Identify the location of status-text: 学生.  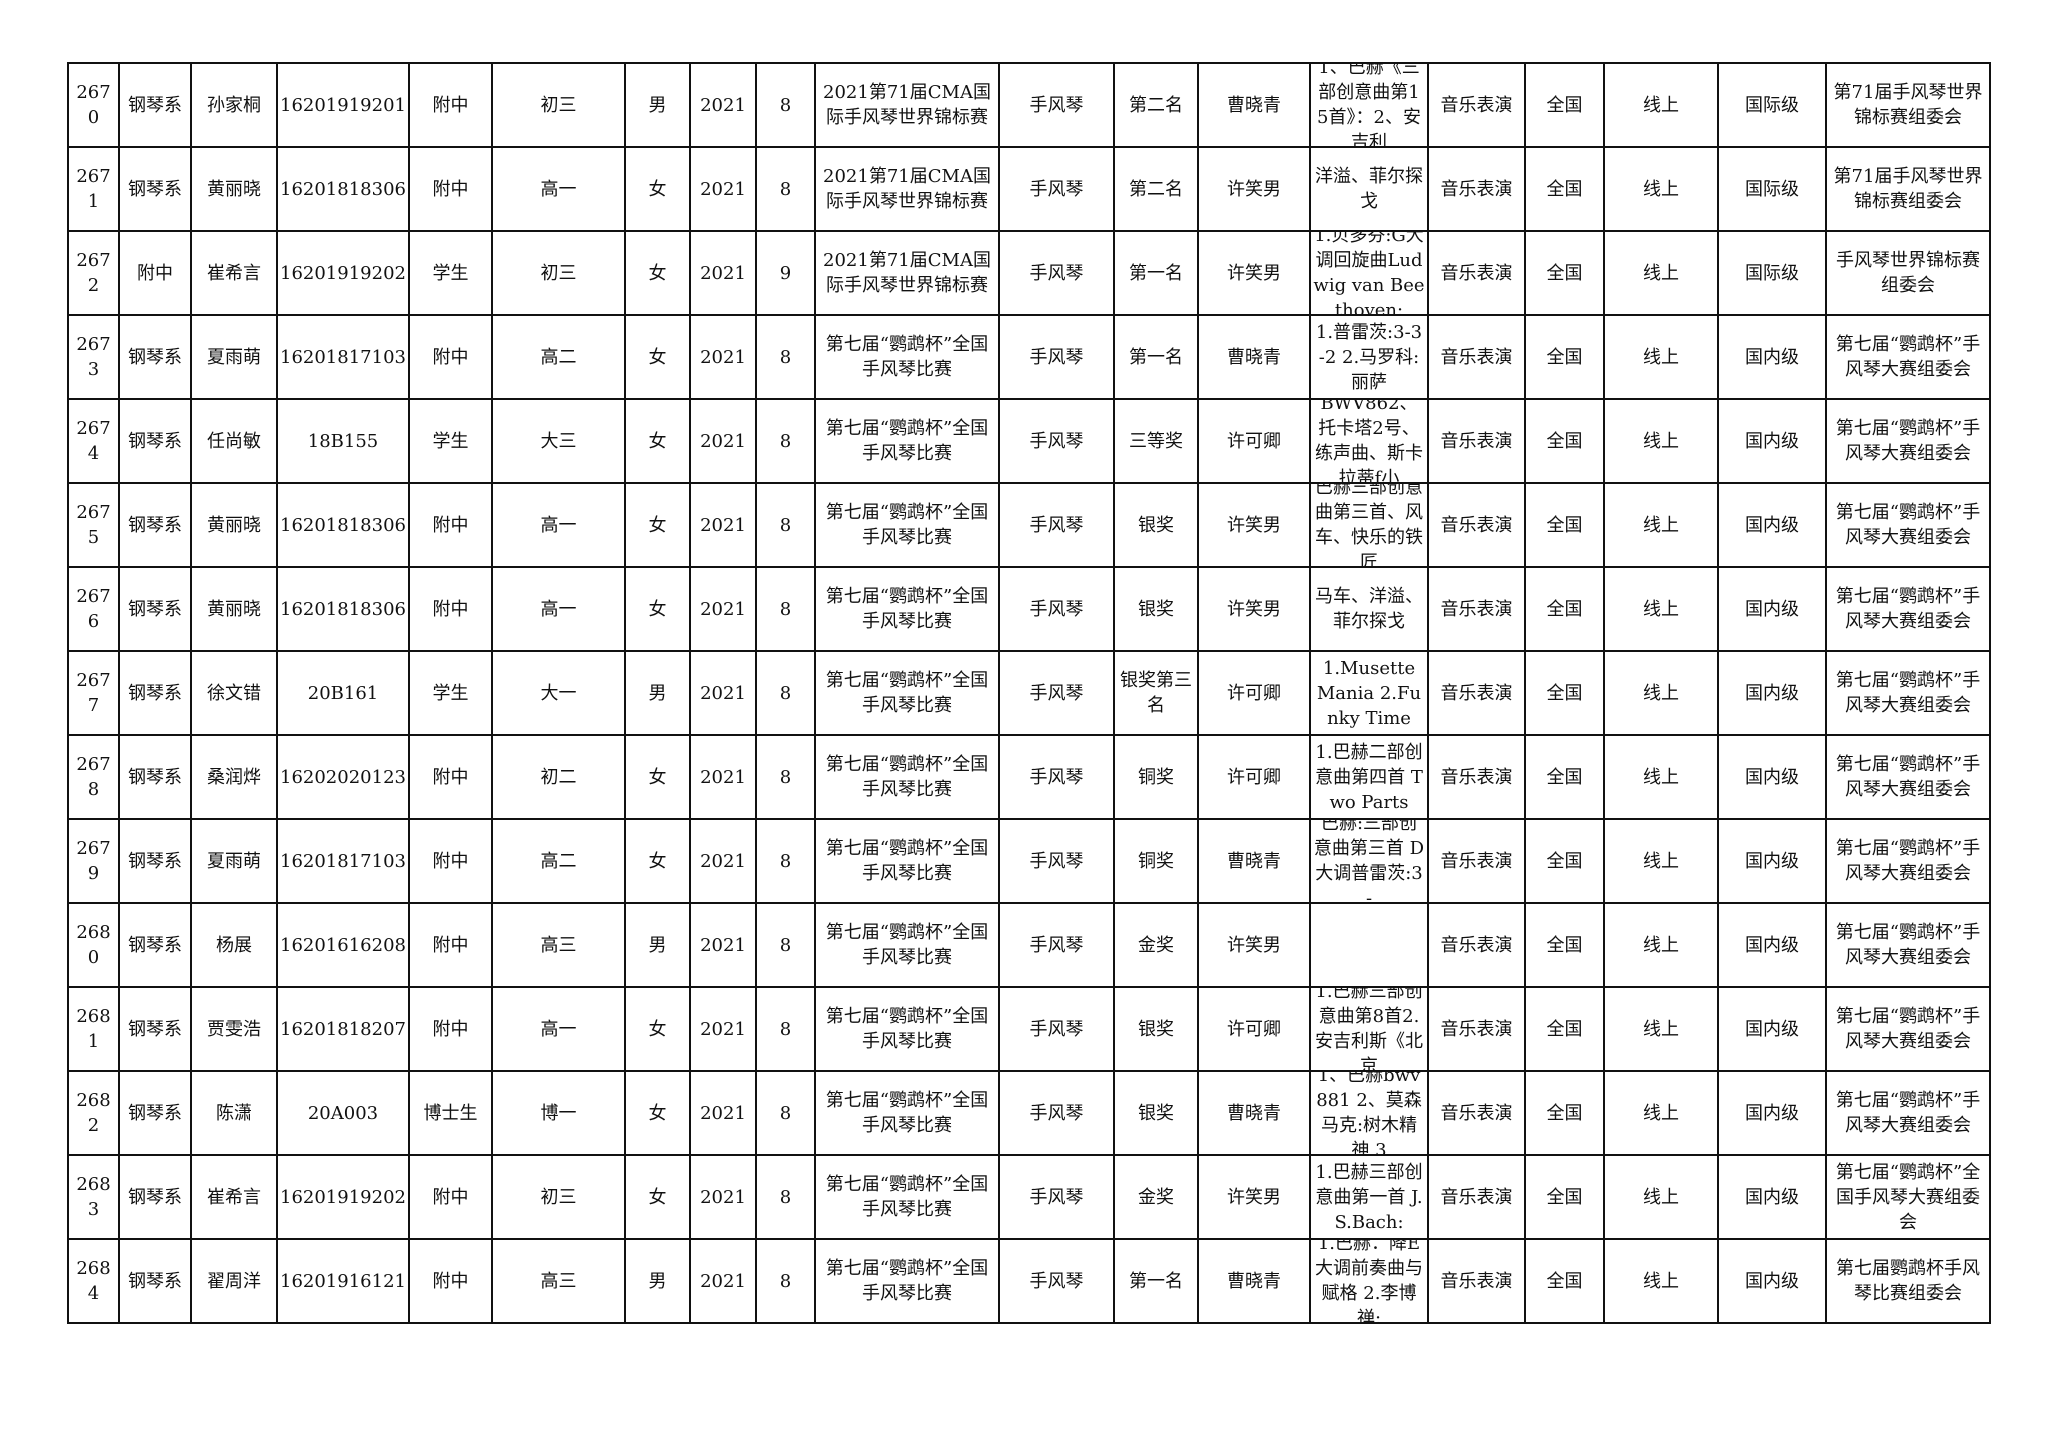
(450, 693).